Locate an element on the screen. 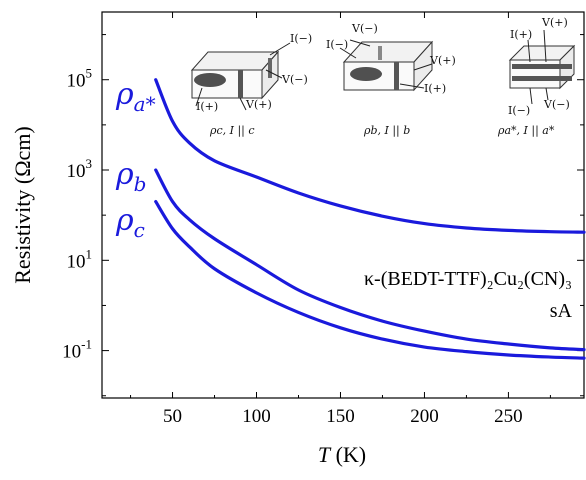 This screenshot has width=586, height=480. series-label-a: ρa* is located at coordinates (135, 96).